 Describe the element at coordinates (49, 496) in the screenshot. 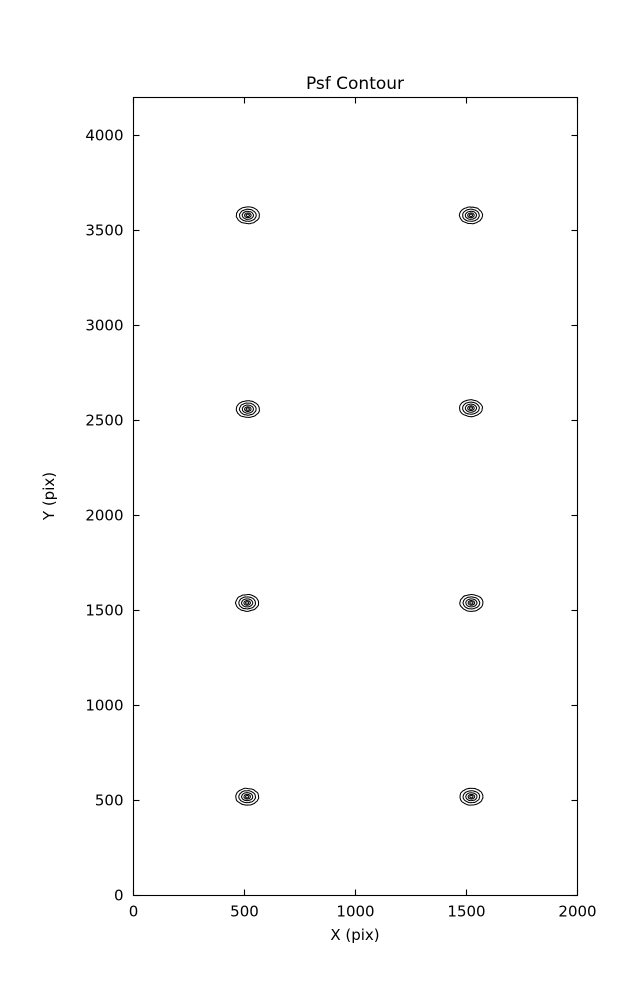

I see `y-axis-label: Y (pix)` at that location.